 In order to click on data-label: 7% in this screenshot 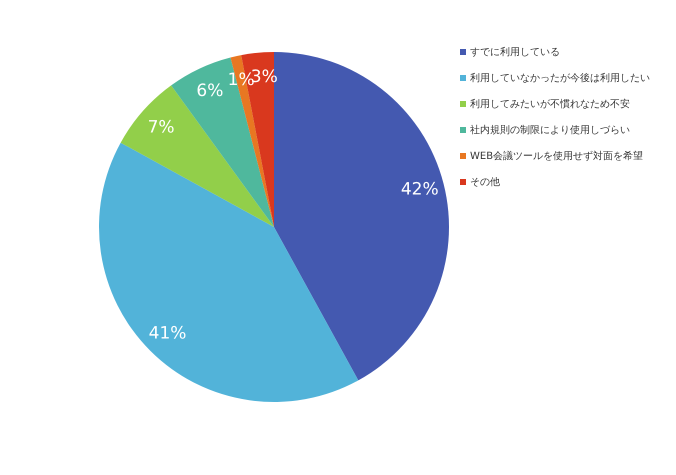, I will do `click(161, 127)`.